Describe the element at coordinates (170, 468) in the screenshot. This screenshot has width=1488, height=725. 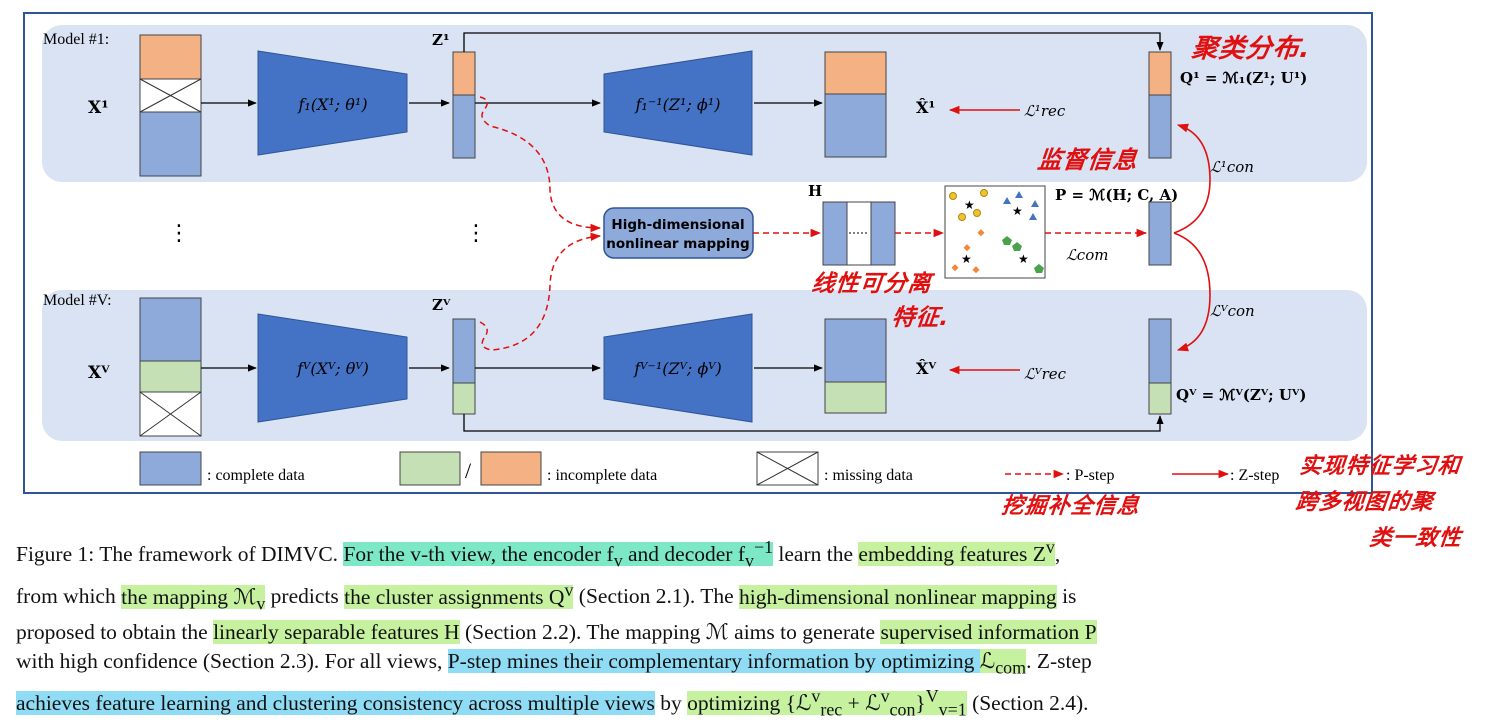
I see `legend-complete-swatch` at that location.